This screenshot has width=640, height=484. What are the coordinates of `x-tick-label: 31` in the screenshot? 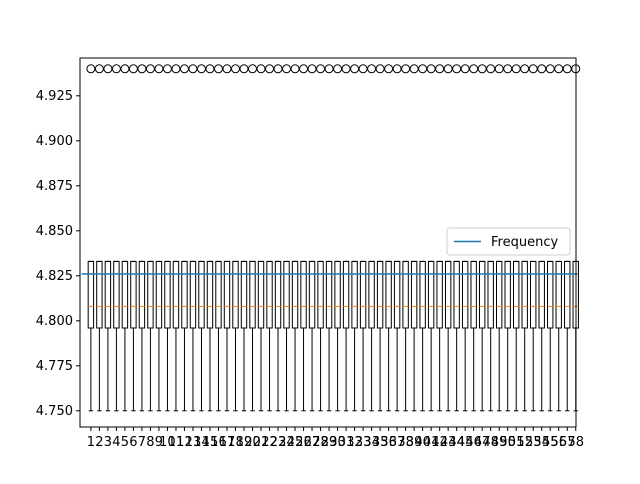 It's located at (346, 442).